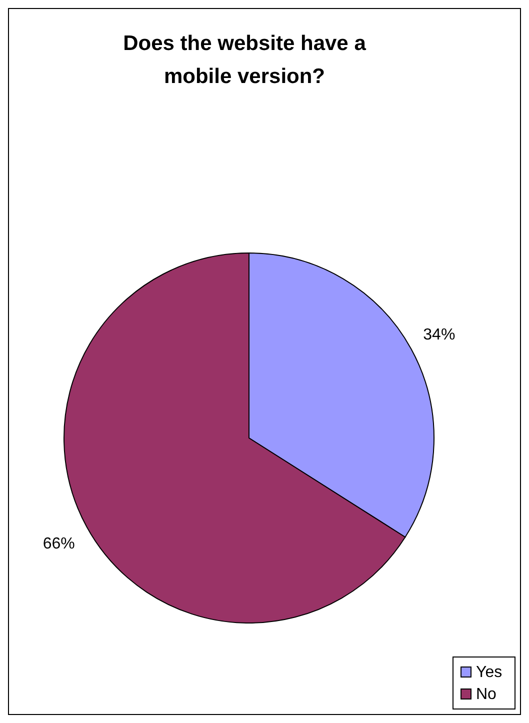 The height and width of the screenshot is (723, 529). I want to click on chart-title: Does the website have a mobile version?, so click(244, 60).